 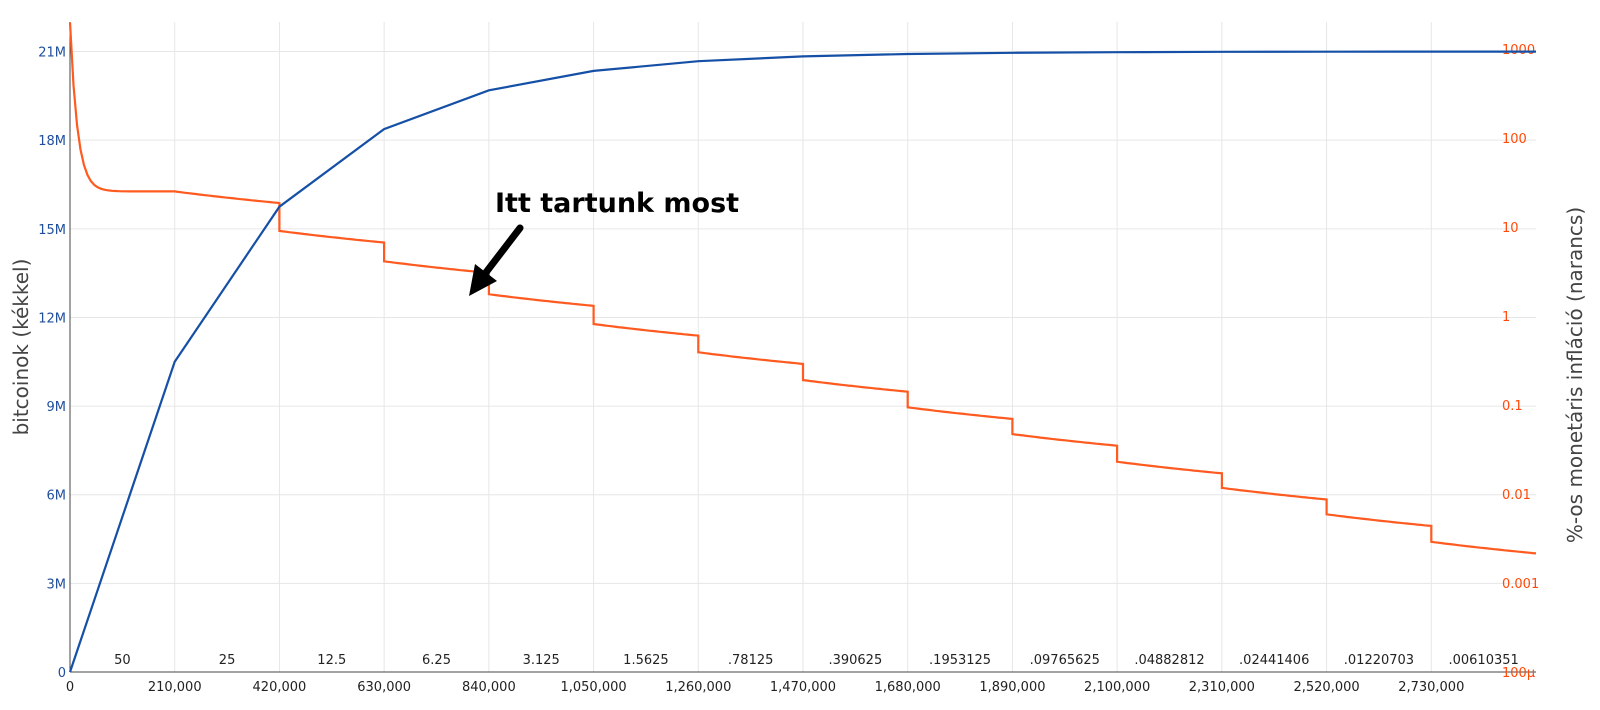 I want to click on block-reward-label: 3.125, so click(x=541, y=660).